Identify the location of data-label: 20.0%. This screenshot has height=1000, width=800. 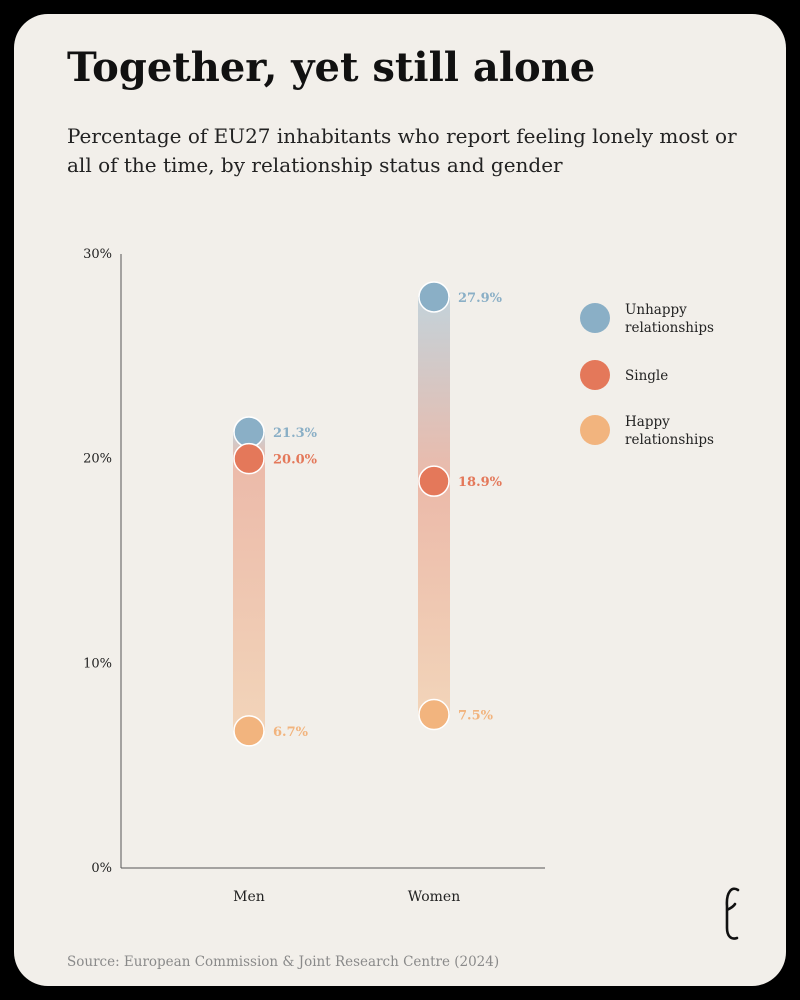
(295, 460).